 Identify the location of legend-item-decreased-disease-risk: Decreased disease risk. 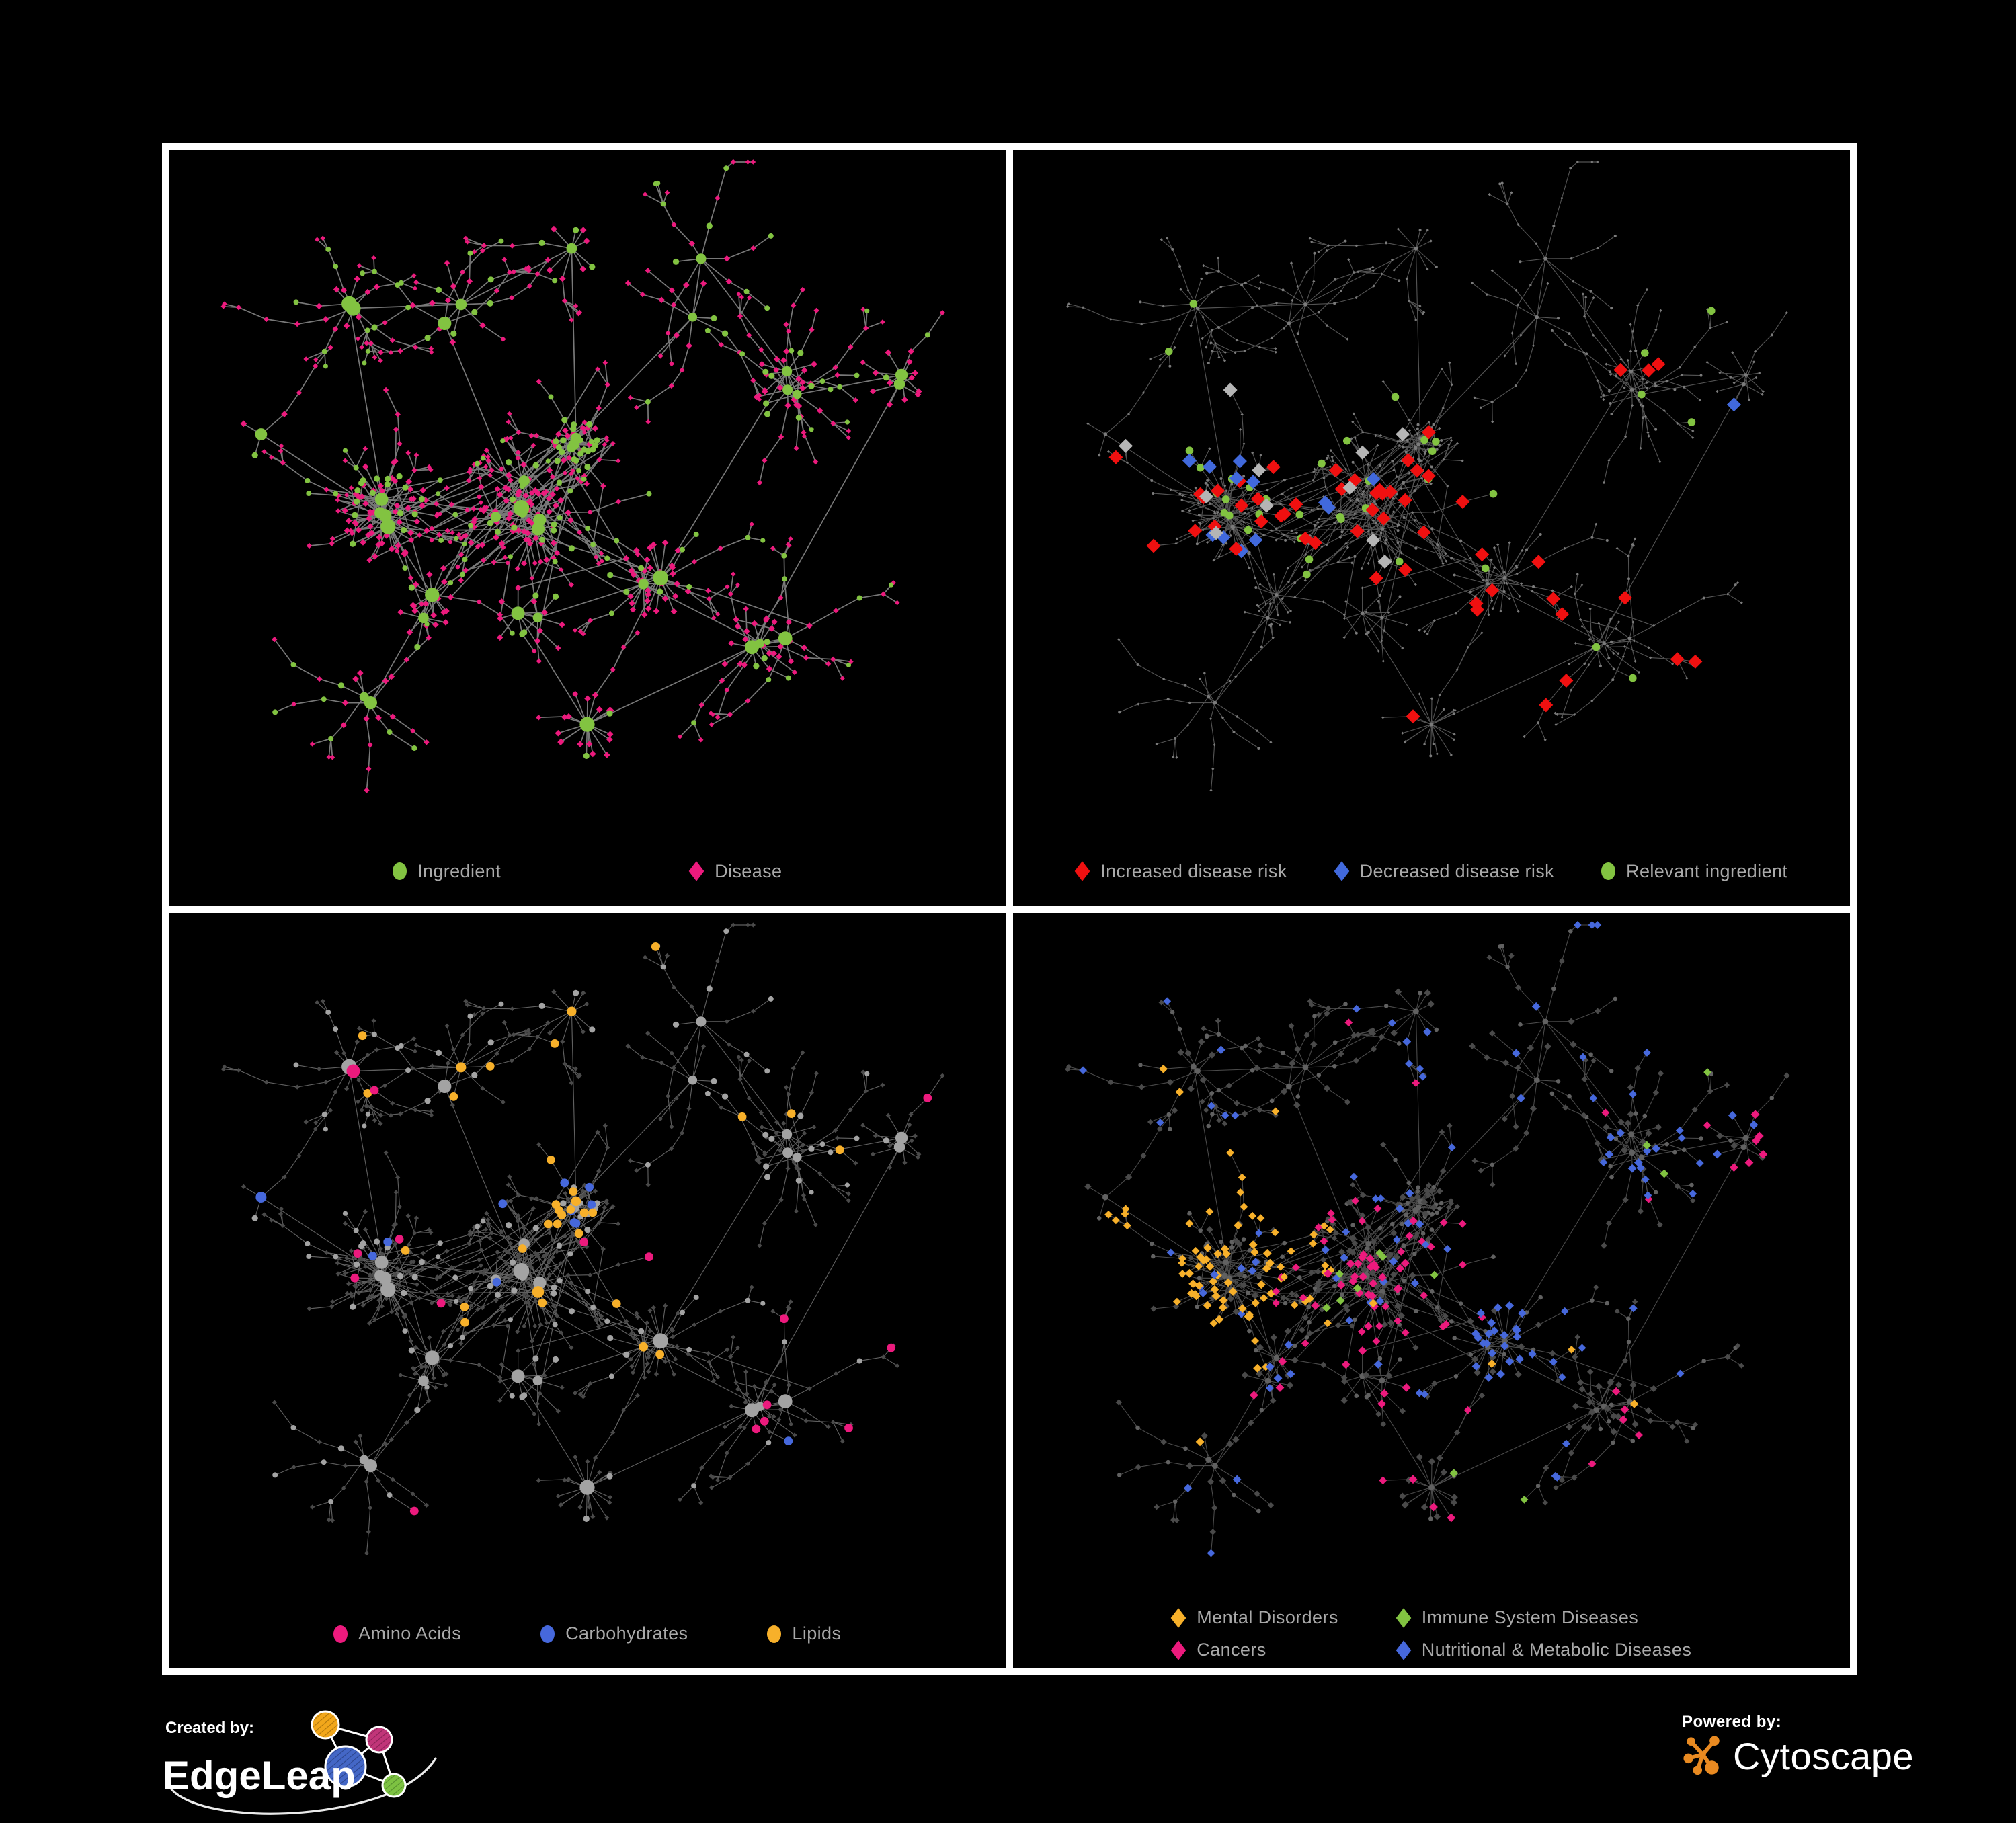
(1444, 871).